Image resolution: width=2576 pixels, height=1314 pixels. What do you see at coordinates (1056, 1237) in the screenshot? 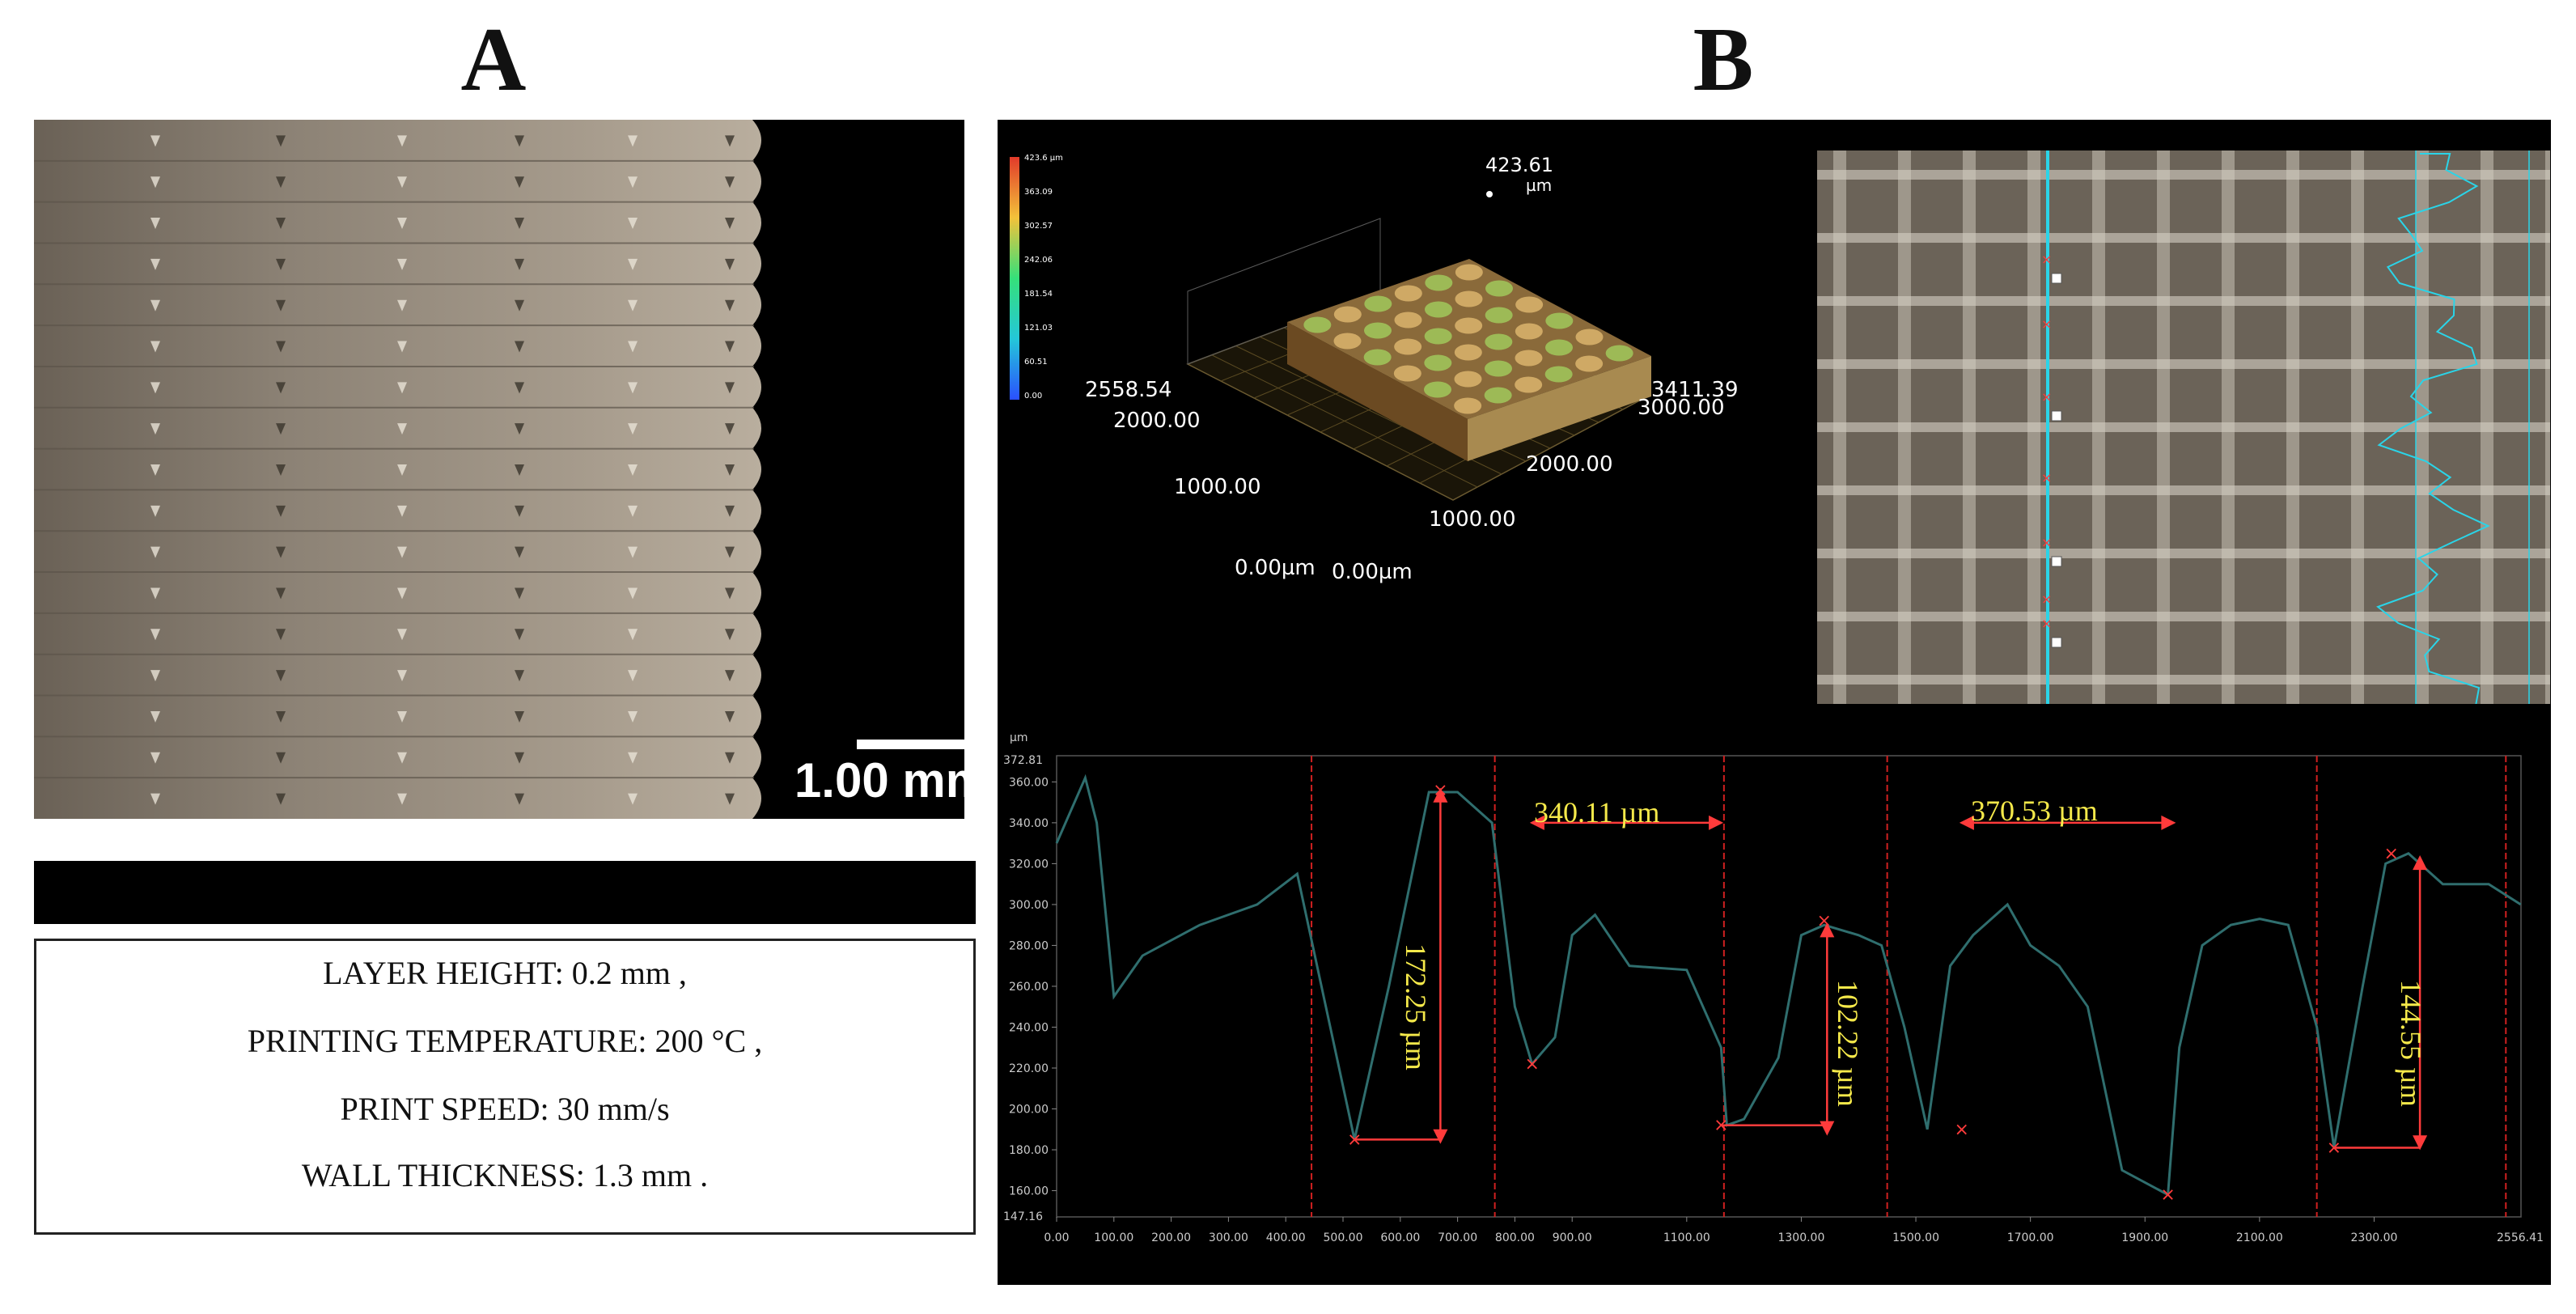
I see `x-tick-label: 0.00` at bounding box center [1056, 1237].